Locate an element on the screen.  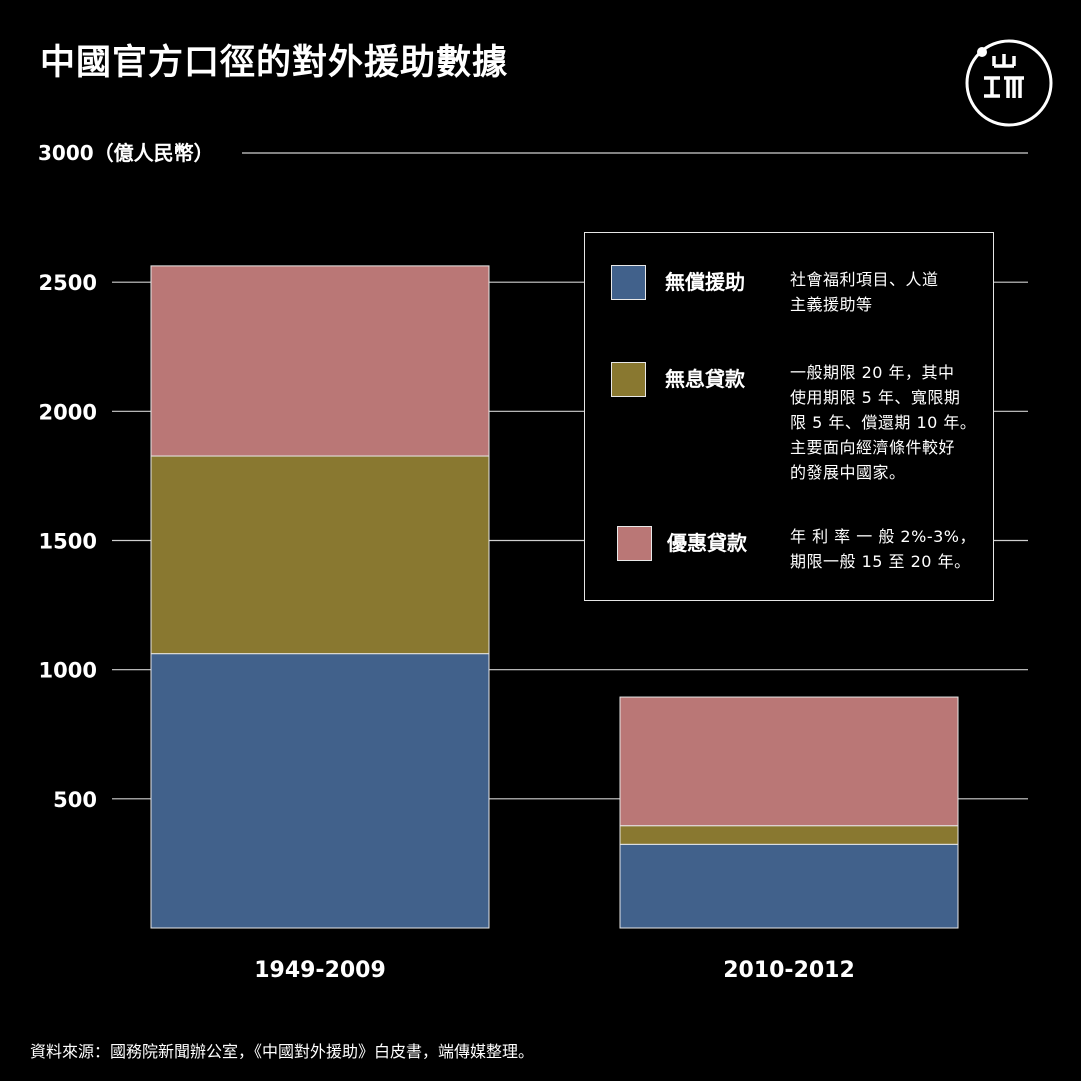
legend-description-line: 主義援助等 is located at coordinates (831, 304).